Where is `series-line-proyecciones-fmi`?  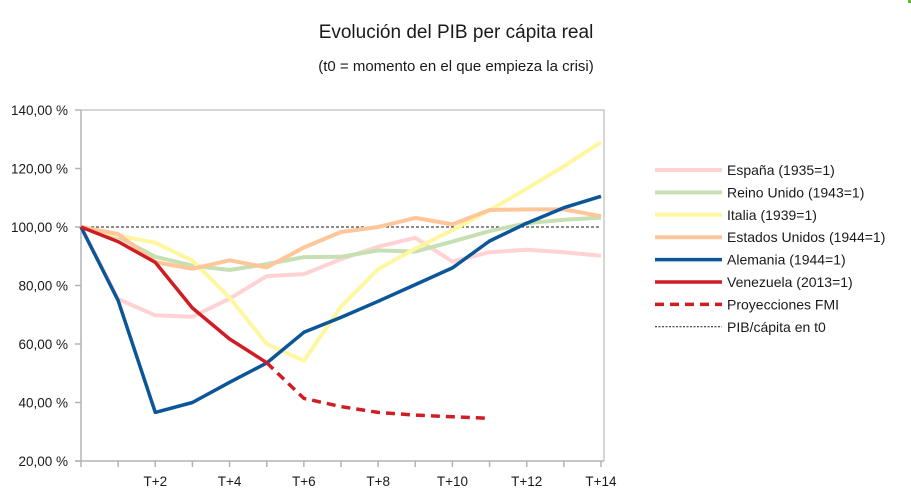 series-line-proyecciones-fmi is located at coordinates (377, 391).